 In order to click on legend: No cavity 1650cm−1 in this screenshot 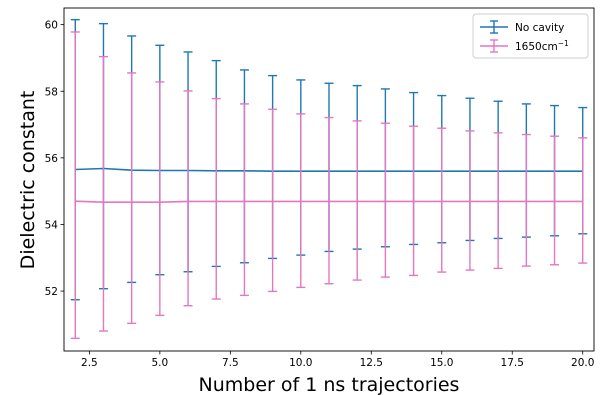, I will do `click(530, 36)`.